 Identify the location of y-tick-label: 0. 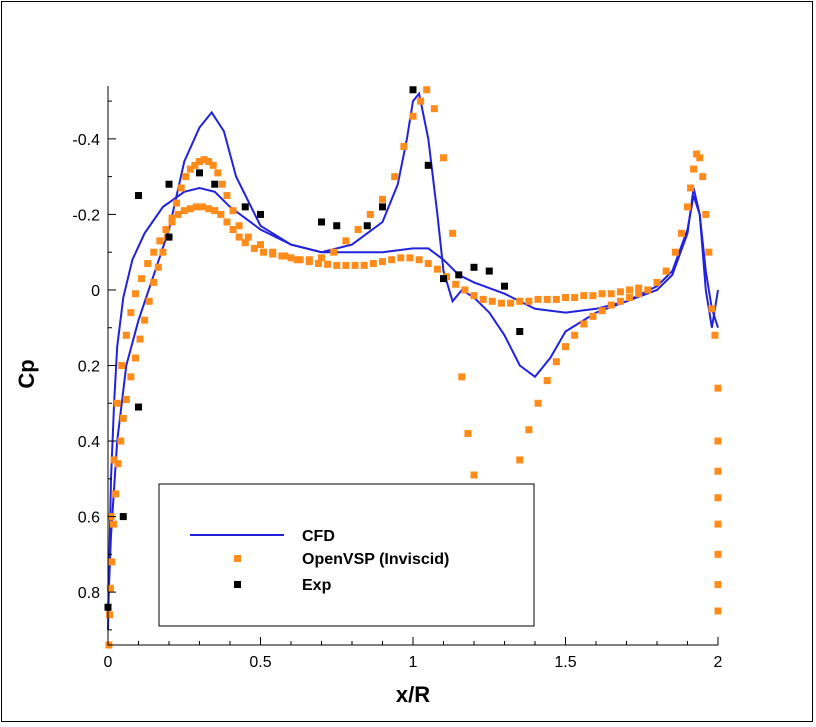
(95, 291).